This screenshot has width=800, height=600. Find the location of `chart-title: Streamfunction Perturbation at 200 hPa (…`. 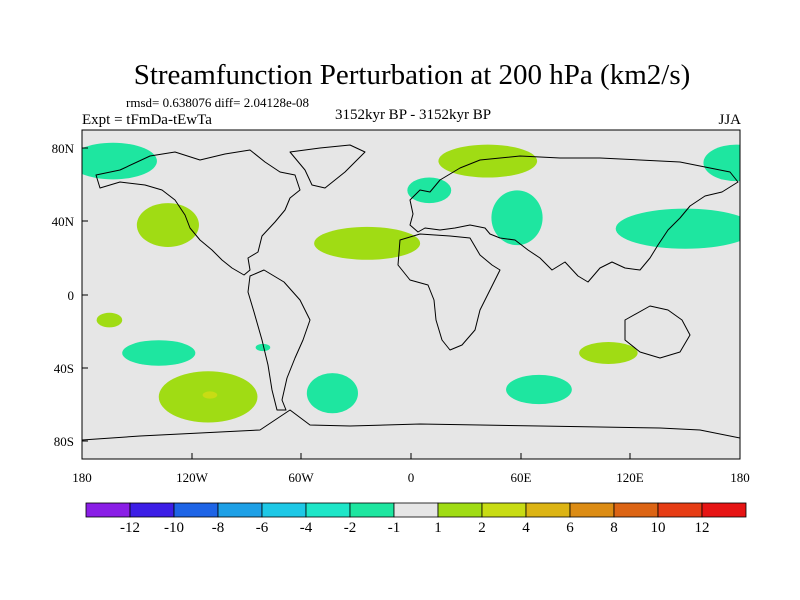

chart-title: Streamfunction Perturbation at 200 hPa (… is located at coordinates (412, 75).